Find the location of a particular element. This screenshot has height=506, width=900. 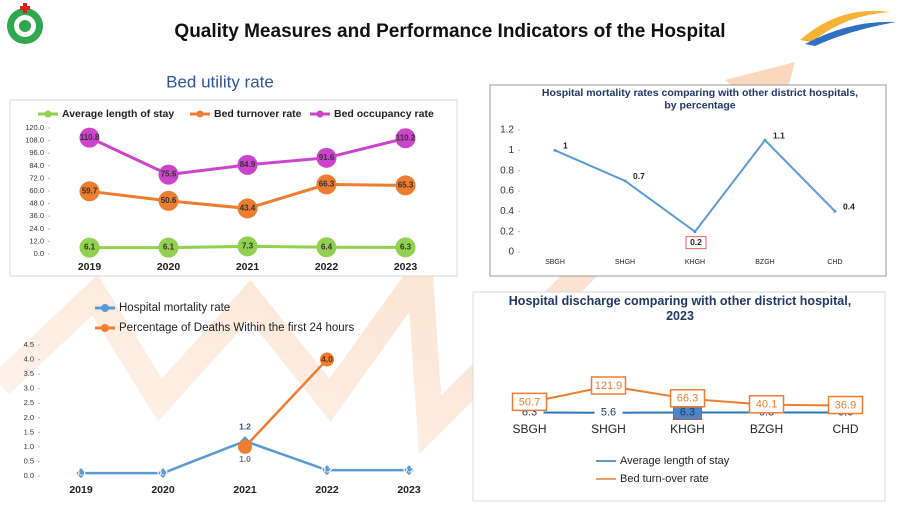

data-label: 91.6 is located at coordinates (327, 157).